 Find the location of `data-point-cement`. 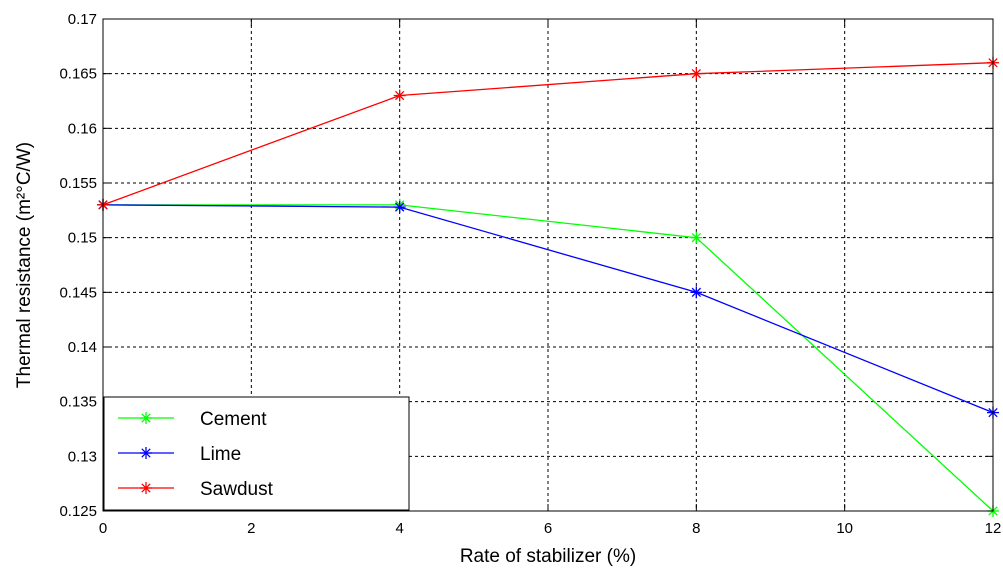

data-point-cement is located at coordinates (696, 237).